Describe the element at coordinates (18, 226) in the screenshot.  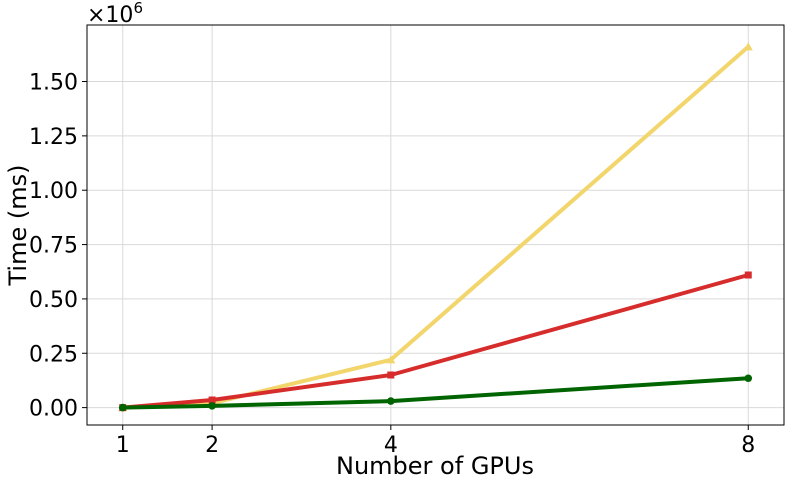
I see `y-axis-label: Time (ms)` at that location.